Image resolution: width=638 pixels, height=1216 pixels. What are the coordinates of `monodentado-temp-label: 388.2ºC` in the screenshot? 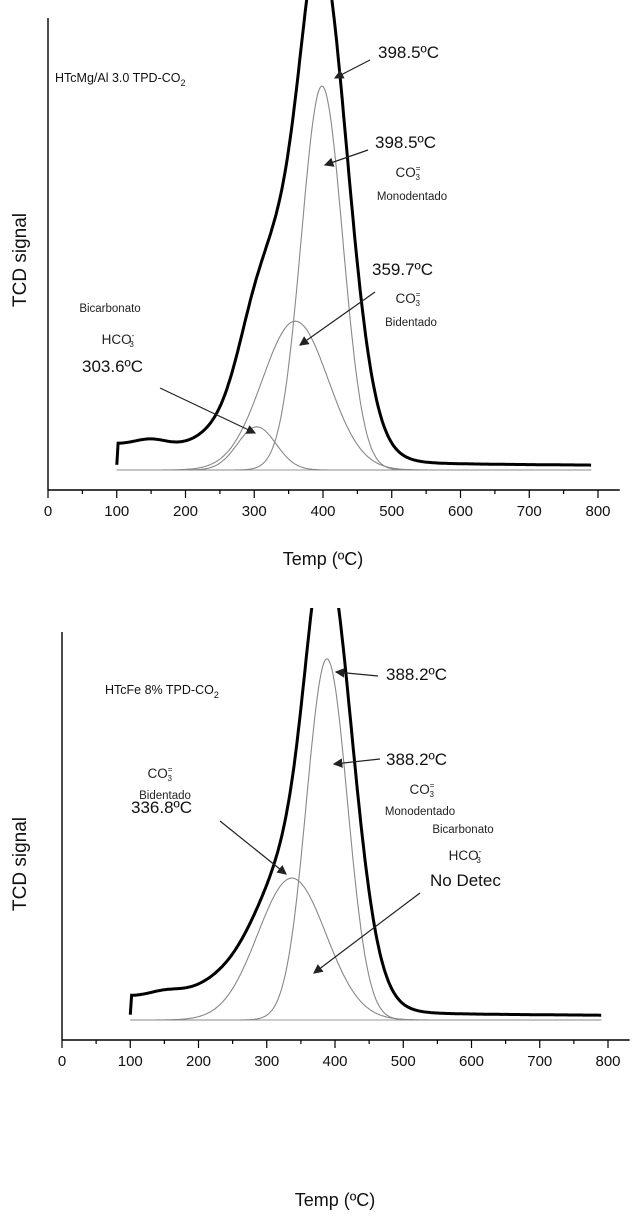 It's located at (416, 759).